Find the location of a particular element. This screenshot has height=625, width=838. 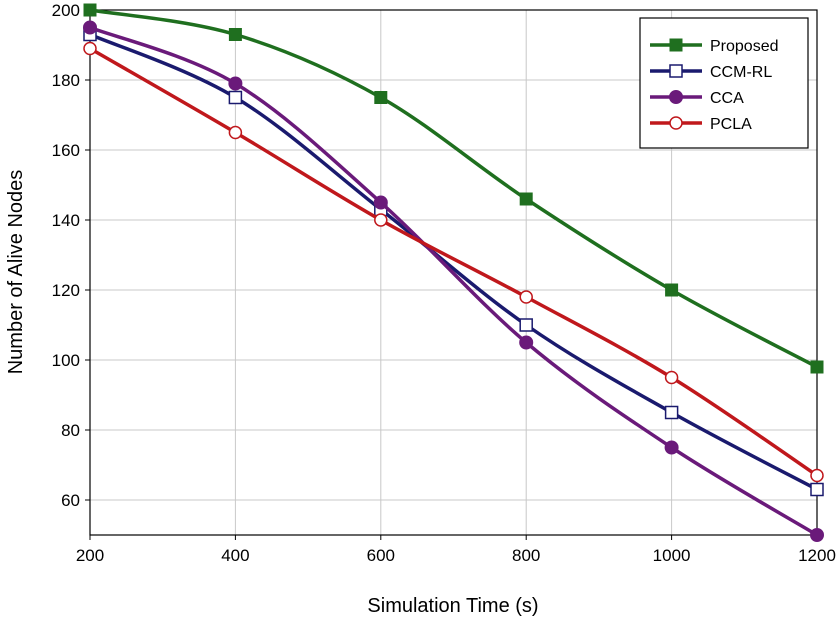

legend-marker-pcla is located at coordinates (676, 123).